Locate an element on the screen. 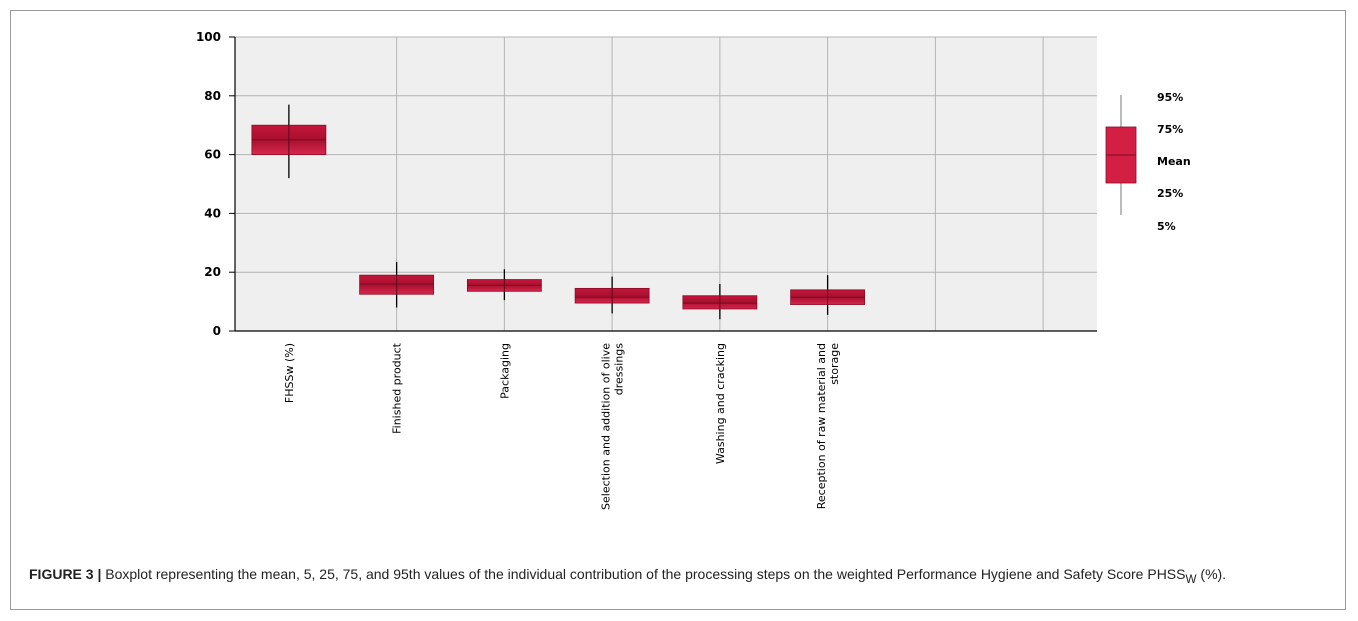  legend-label: 25% is located at coordinates (1170, 193).